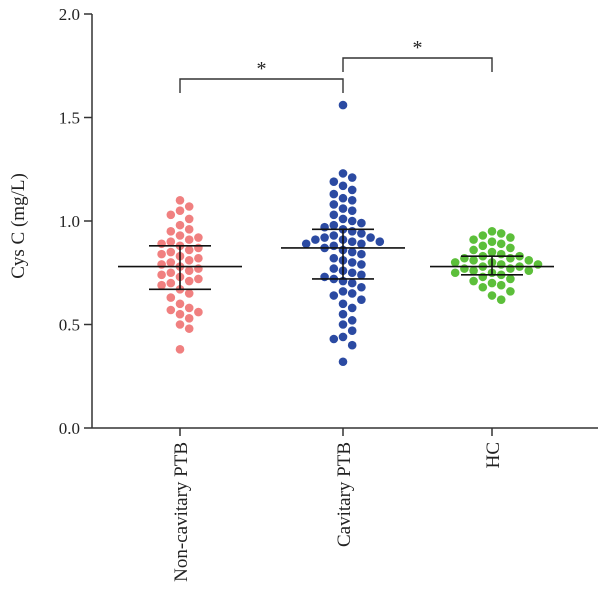 The height and width of the screenshot is (615, 600). Describe the element at coordinates (336, 65) in the screenshot. I see `significance-brackets: **` at that location.